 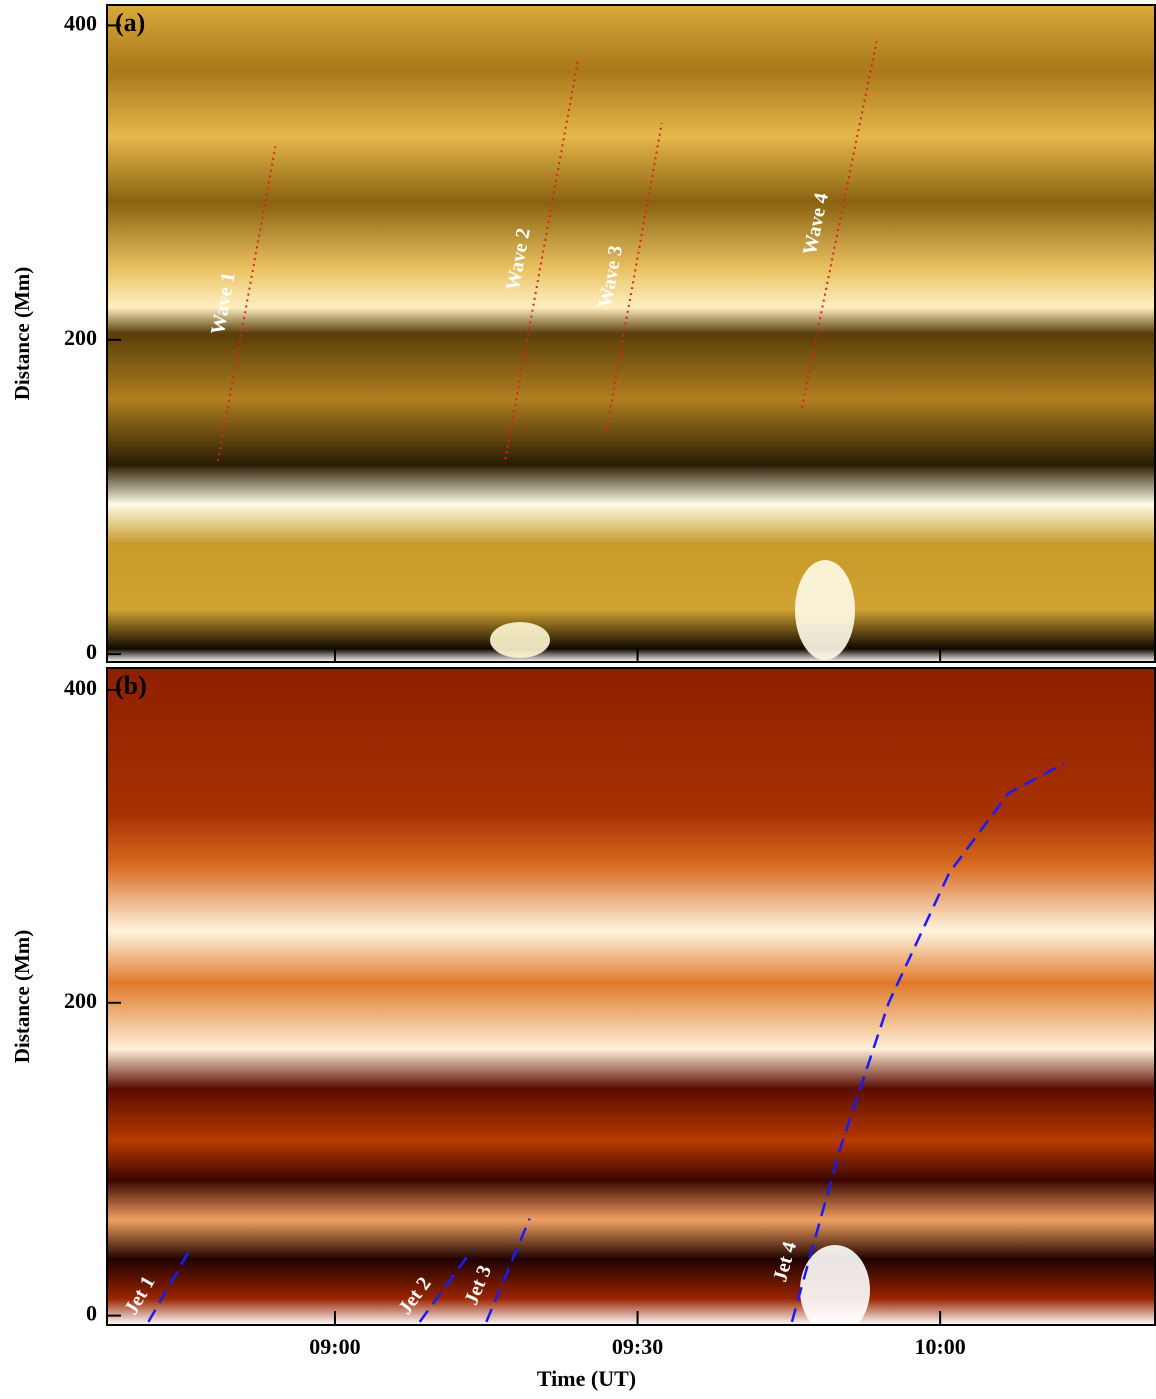 What do you see at coordinates (637, 1346) in the screenshot?
I see `x-tick-label: 09:30` at bounding box center [637, 1346].